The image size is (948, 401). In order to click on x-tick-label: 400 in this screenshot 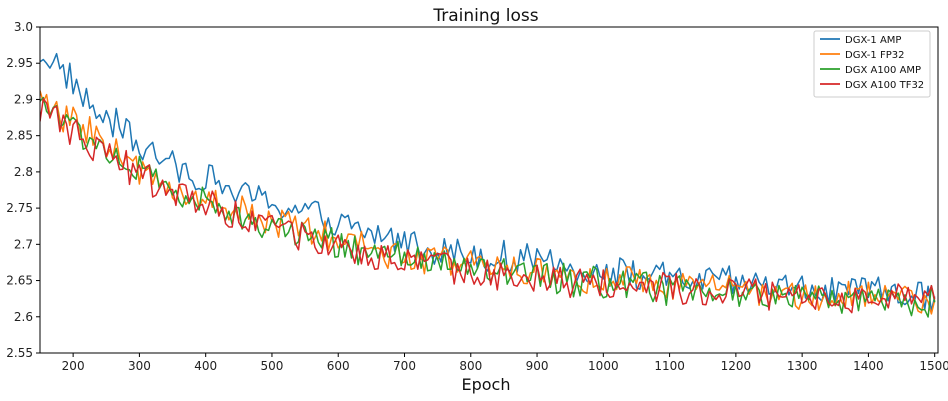, I will do `click(205, 366)`.